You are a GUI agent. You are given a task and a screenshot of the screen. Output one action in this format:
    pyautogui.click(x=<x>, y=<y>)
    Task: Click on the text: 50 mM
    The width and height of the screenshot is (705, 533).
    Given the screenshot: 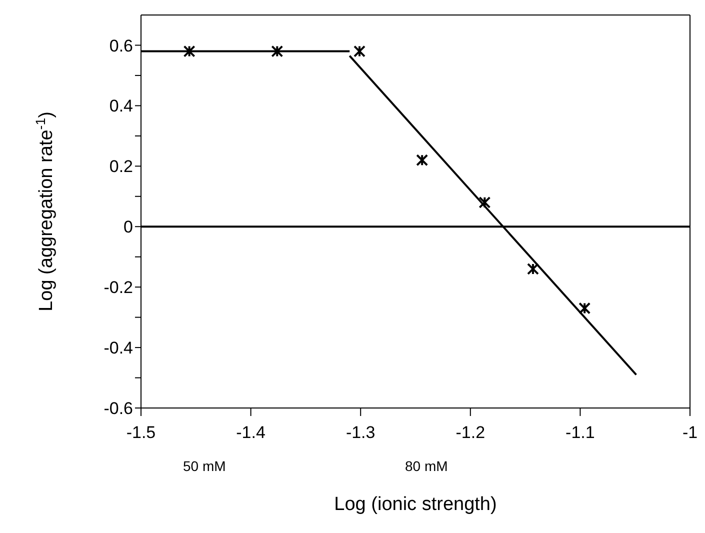 What is the action you would take?
    pyautogui.click(x=204, y=466)
    